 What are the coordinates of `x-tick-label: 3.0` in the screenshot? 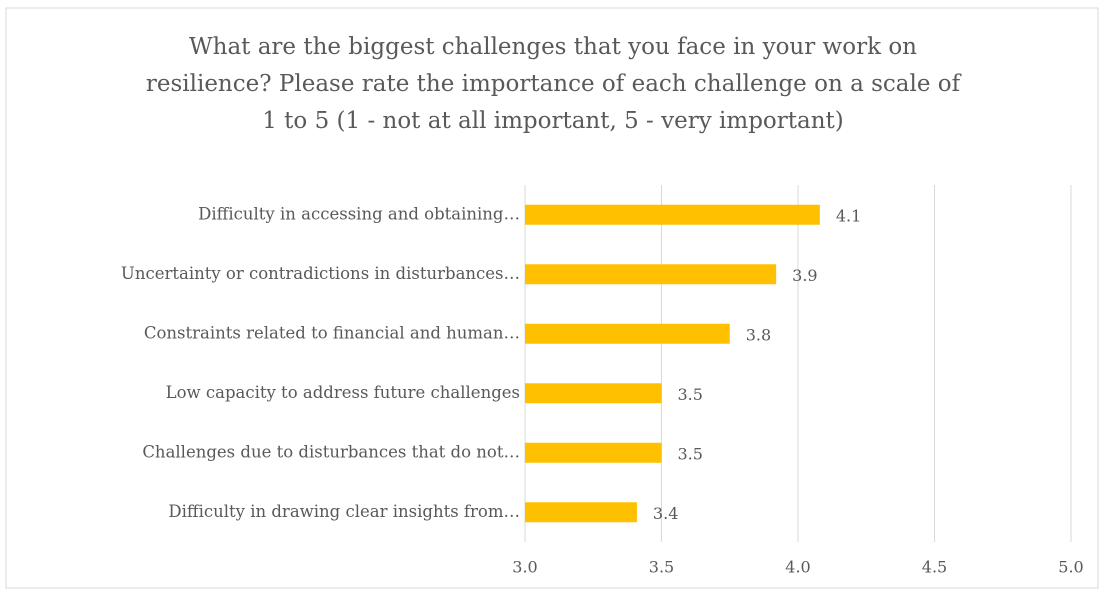 It's located at (524, 567).